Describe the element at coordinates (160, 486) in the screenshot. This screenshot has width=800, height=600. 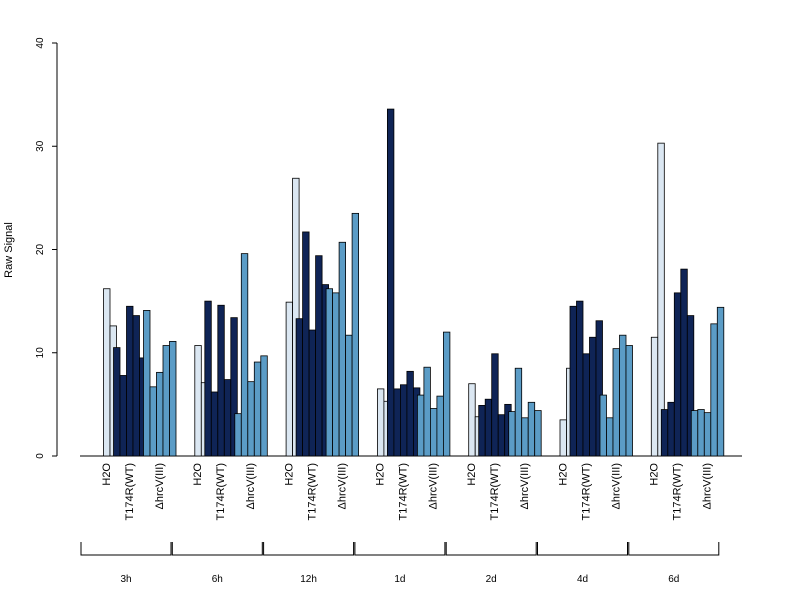
I see `group-label-3h-2: ΔhrcV(III)` at that location.